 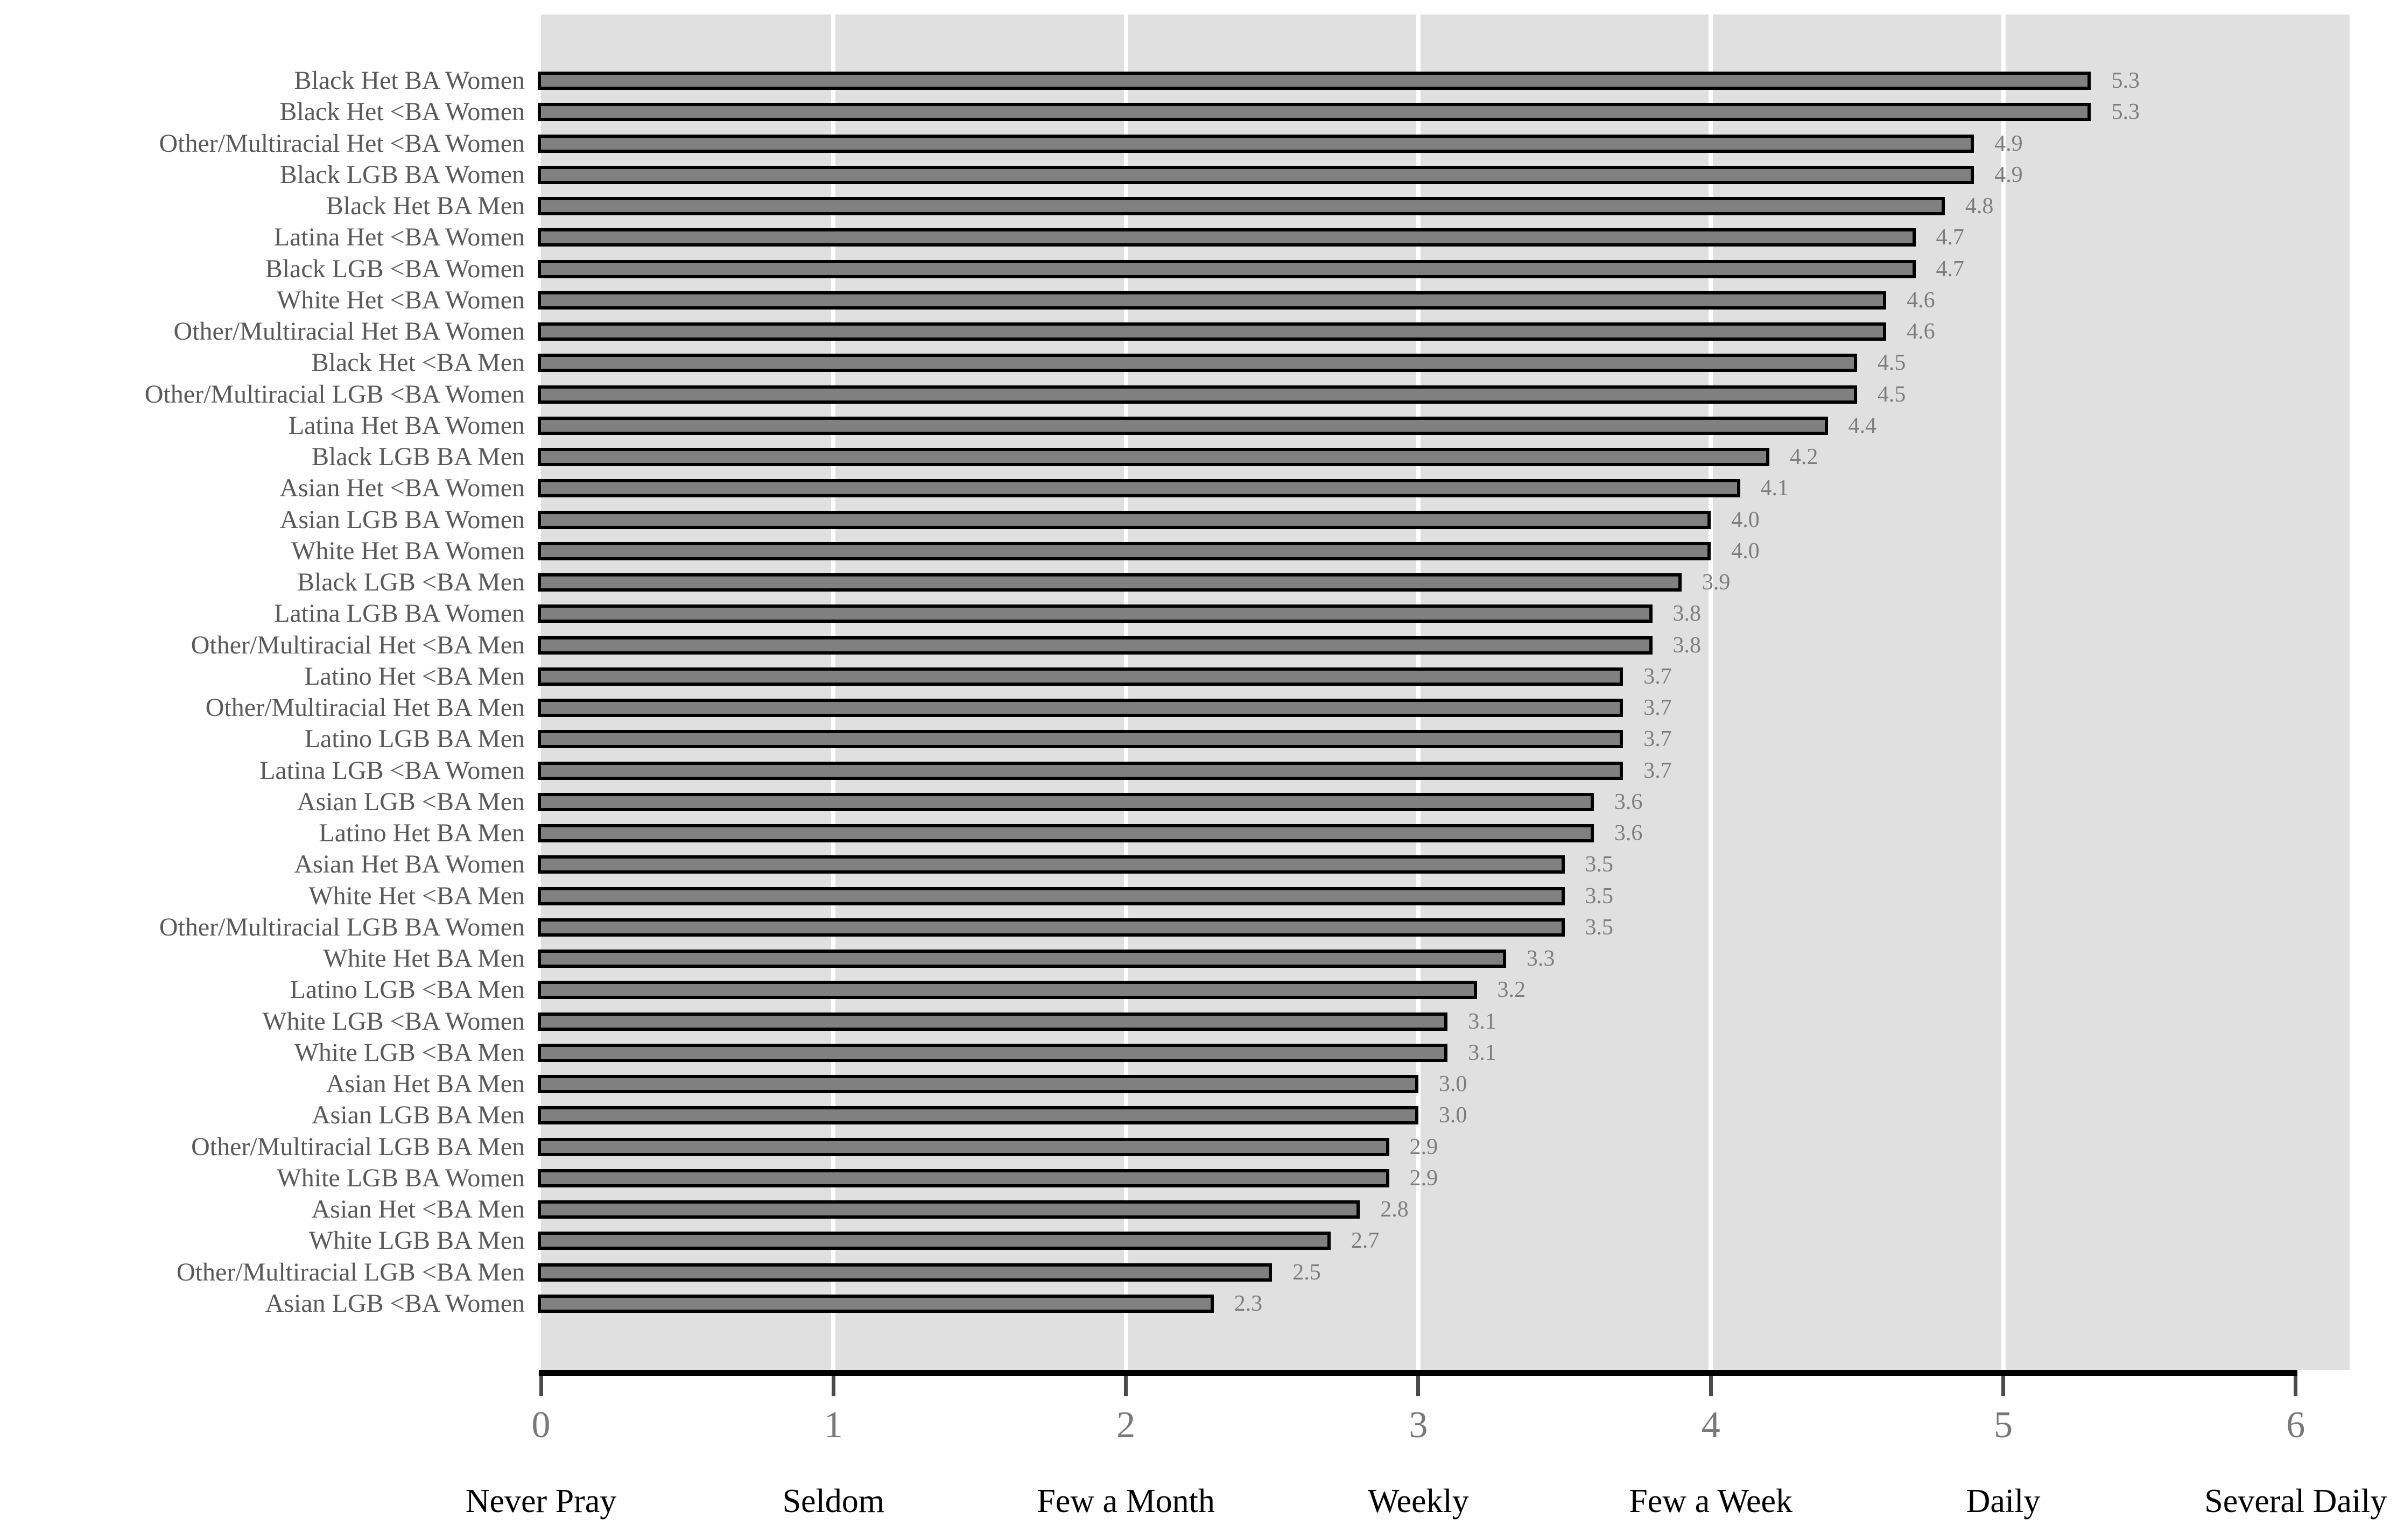 What do you see at coordinates (414, 676) in the screenshot?
I see `category-label: Latino Het <BA Men` at bounding box center [414, 676].